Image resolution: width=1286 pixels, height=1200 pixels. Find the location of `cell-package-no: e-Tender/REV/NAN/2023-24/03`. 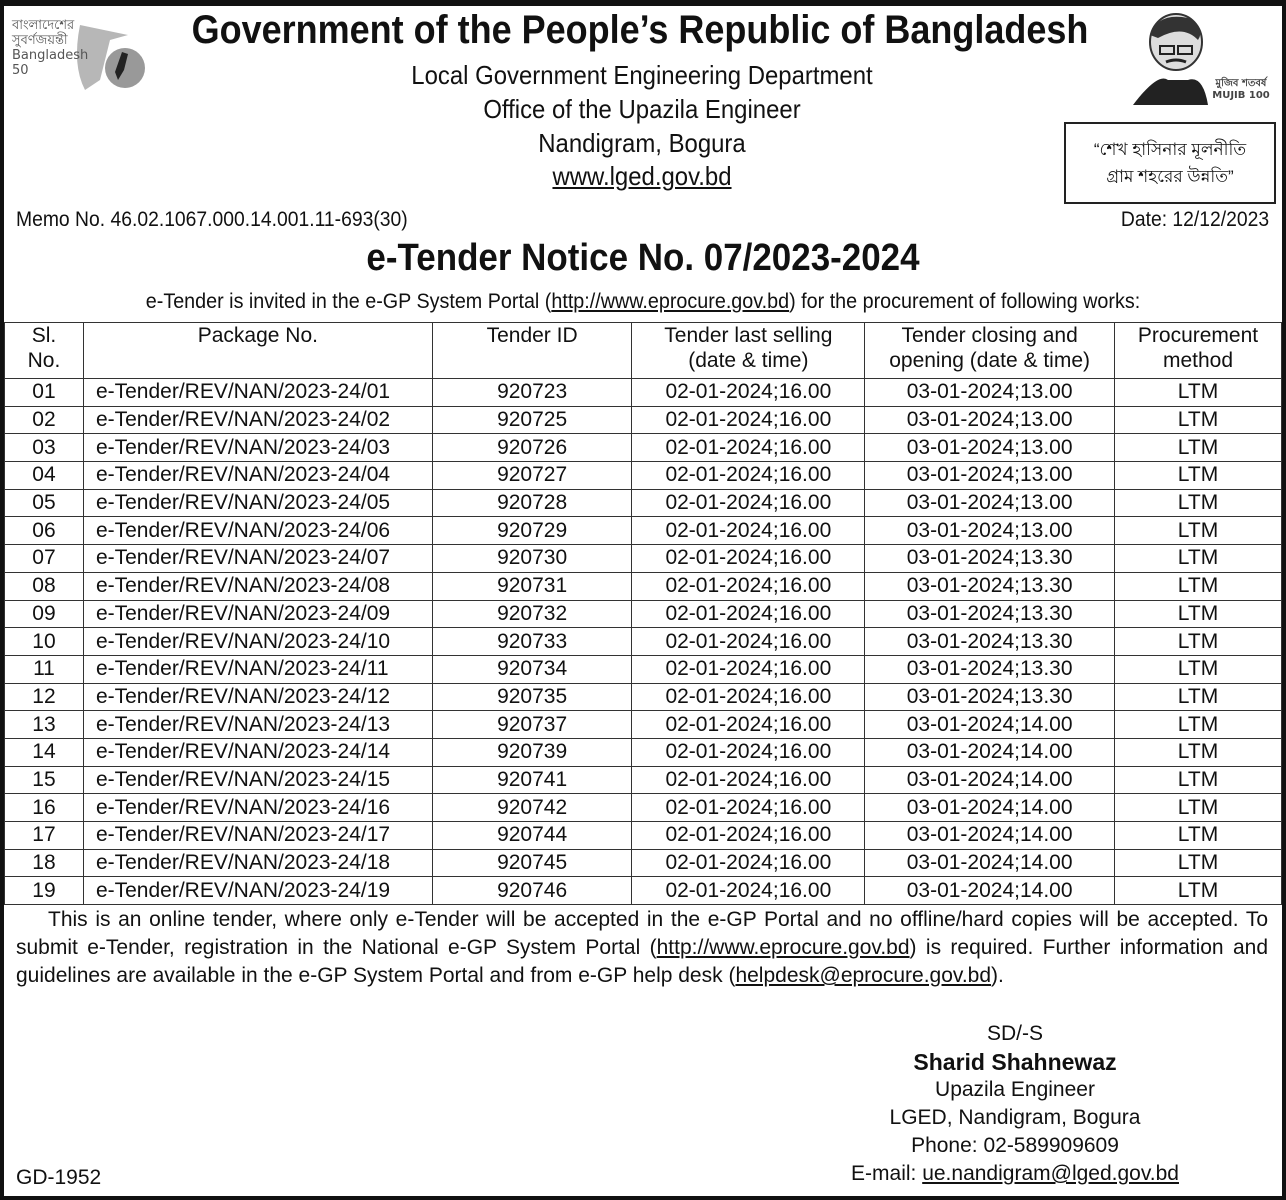

cell-package-no: e-Tender/REV/NAN/2023-24/03 is located at coordinates (257, 448).